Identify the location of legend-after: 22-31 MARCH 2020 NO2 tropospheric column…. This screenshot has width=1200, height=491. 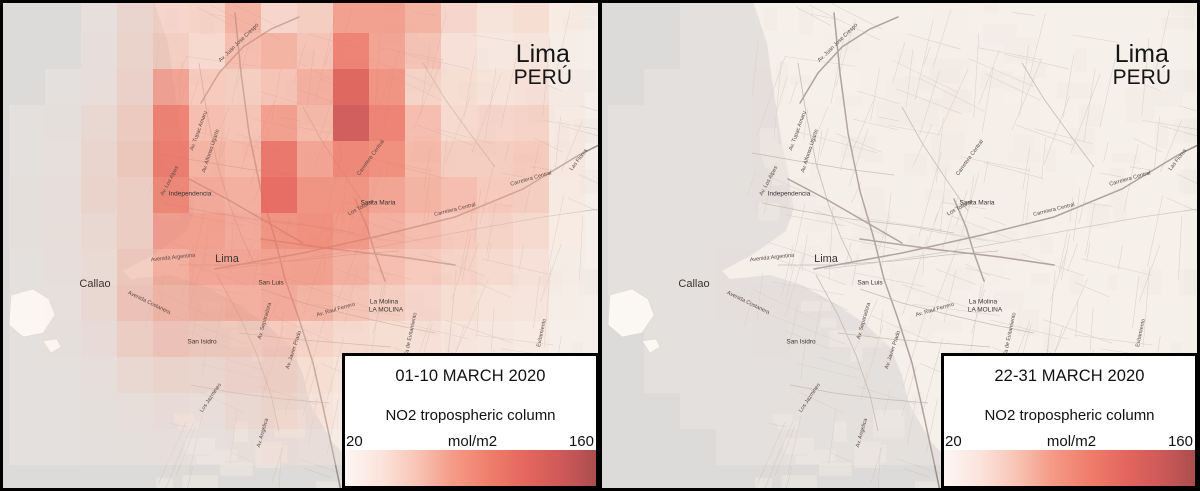
(1069, 420).